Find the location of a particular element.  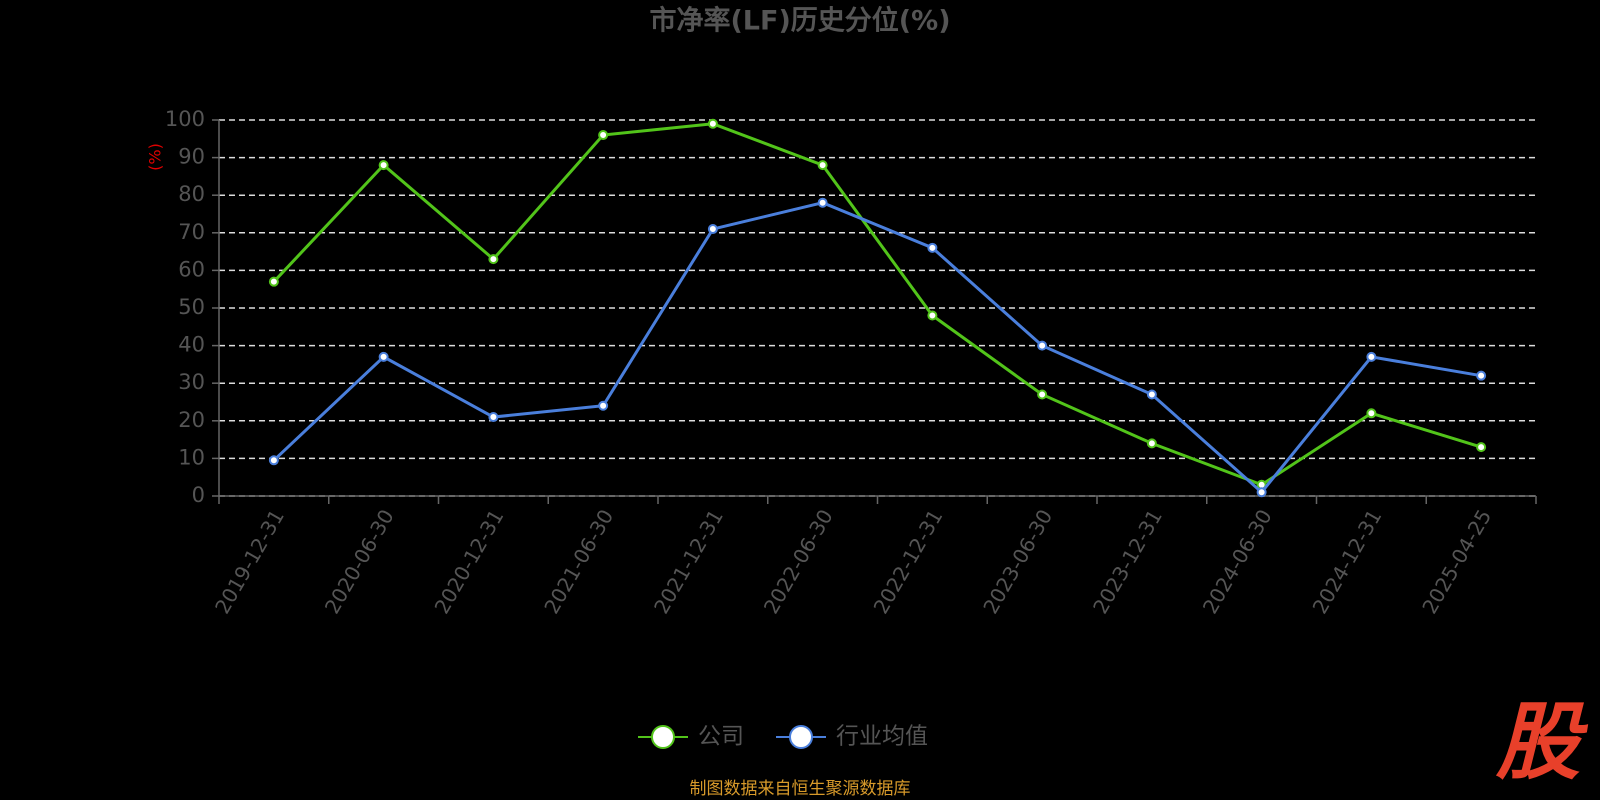

y-tick-label: 10 is located at coordinates (191, 457).